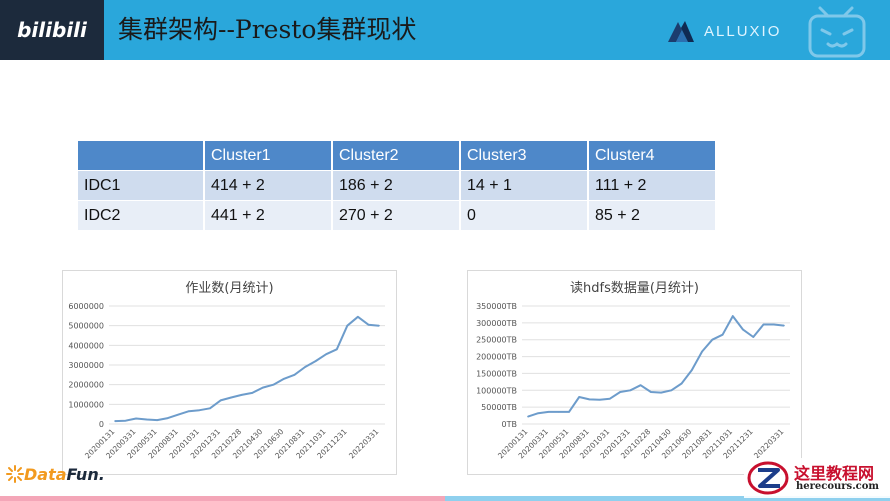 This screenshot has width=890, height=501. I want to click on watermark: 这里教程网 herecours.com, so click(817, 478).